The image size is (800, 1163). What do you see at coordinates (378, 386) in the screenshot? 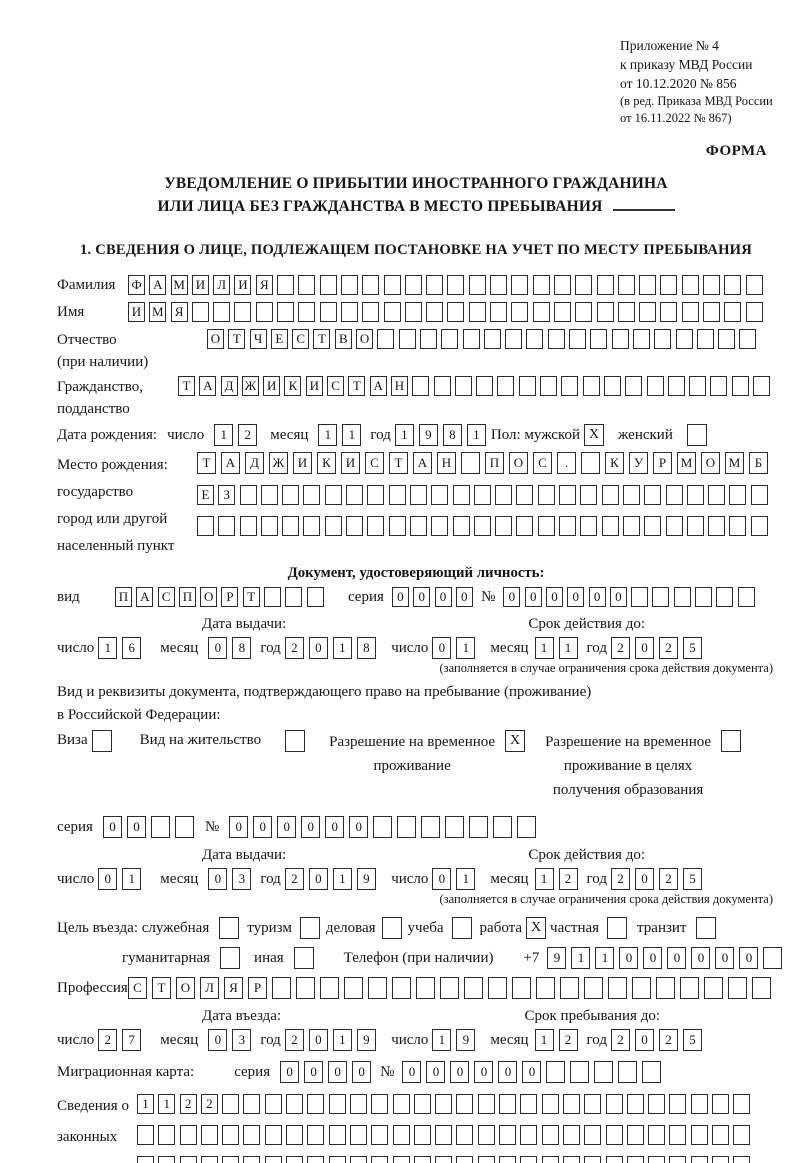
I see `char-cell: А` at bounding box center [378, 386].